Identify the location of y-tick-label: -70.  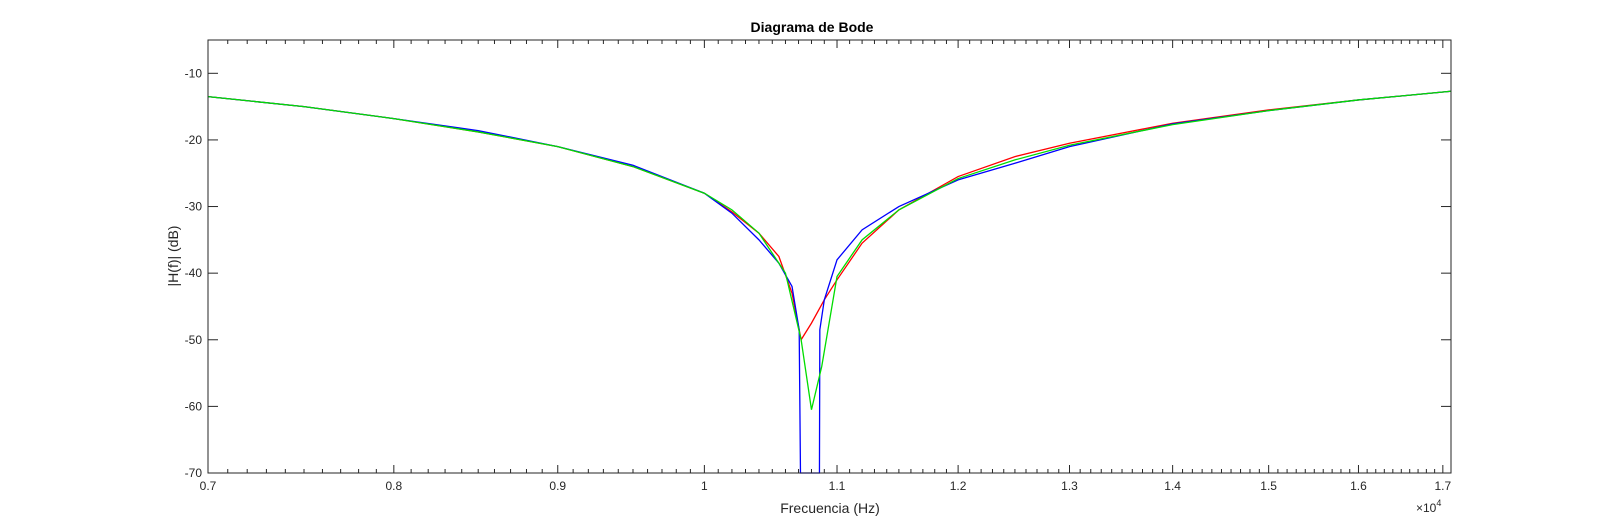
(194, 473).